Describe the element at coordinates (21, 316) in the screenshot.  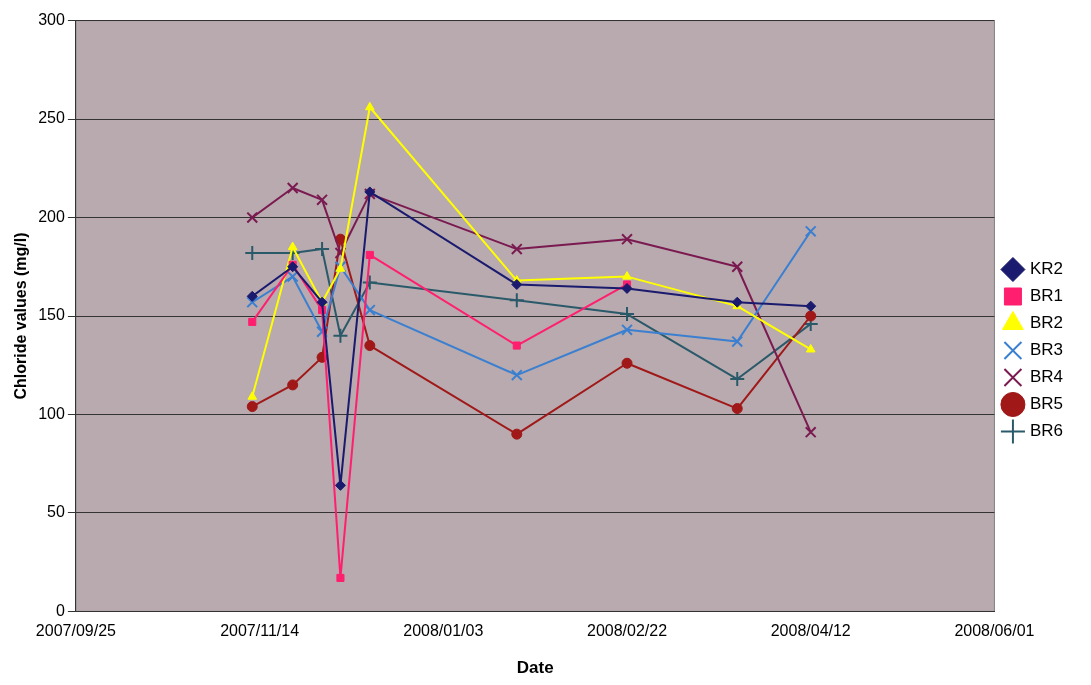
I see `y-axis-title: Chloride values (mg/l)` at that location.